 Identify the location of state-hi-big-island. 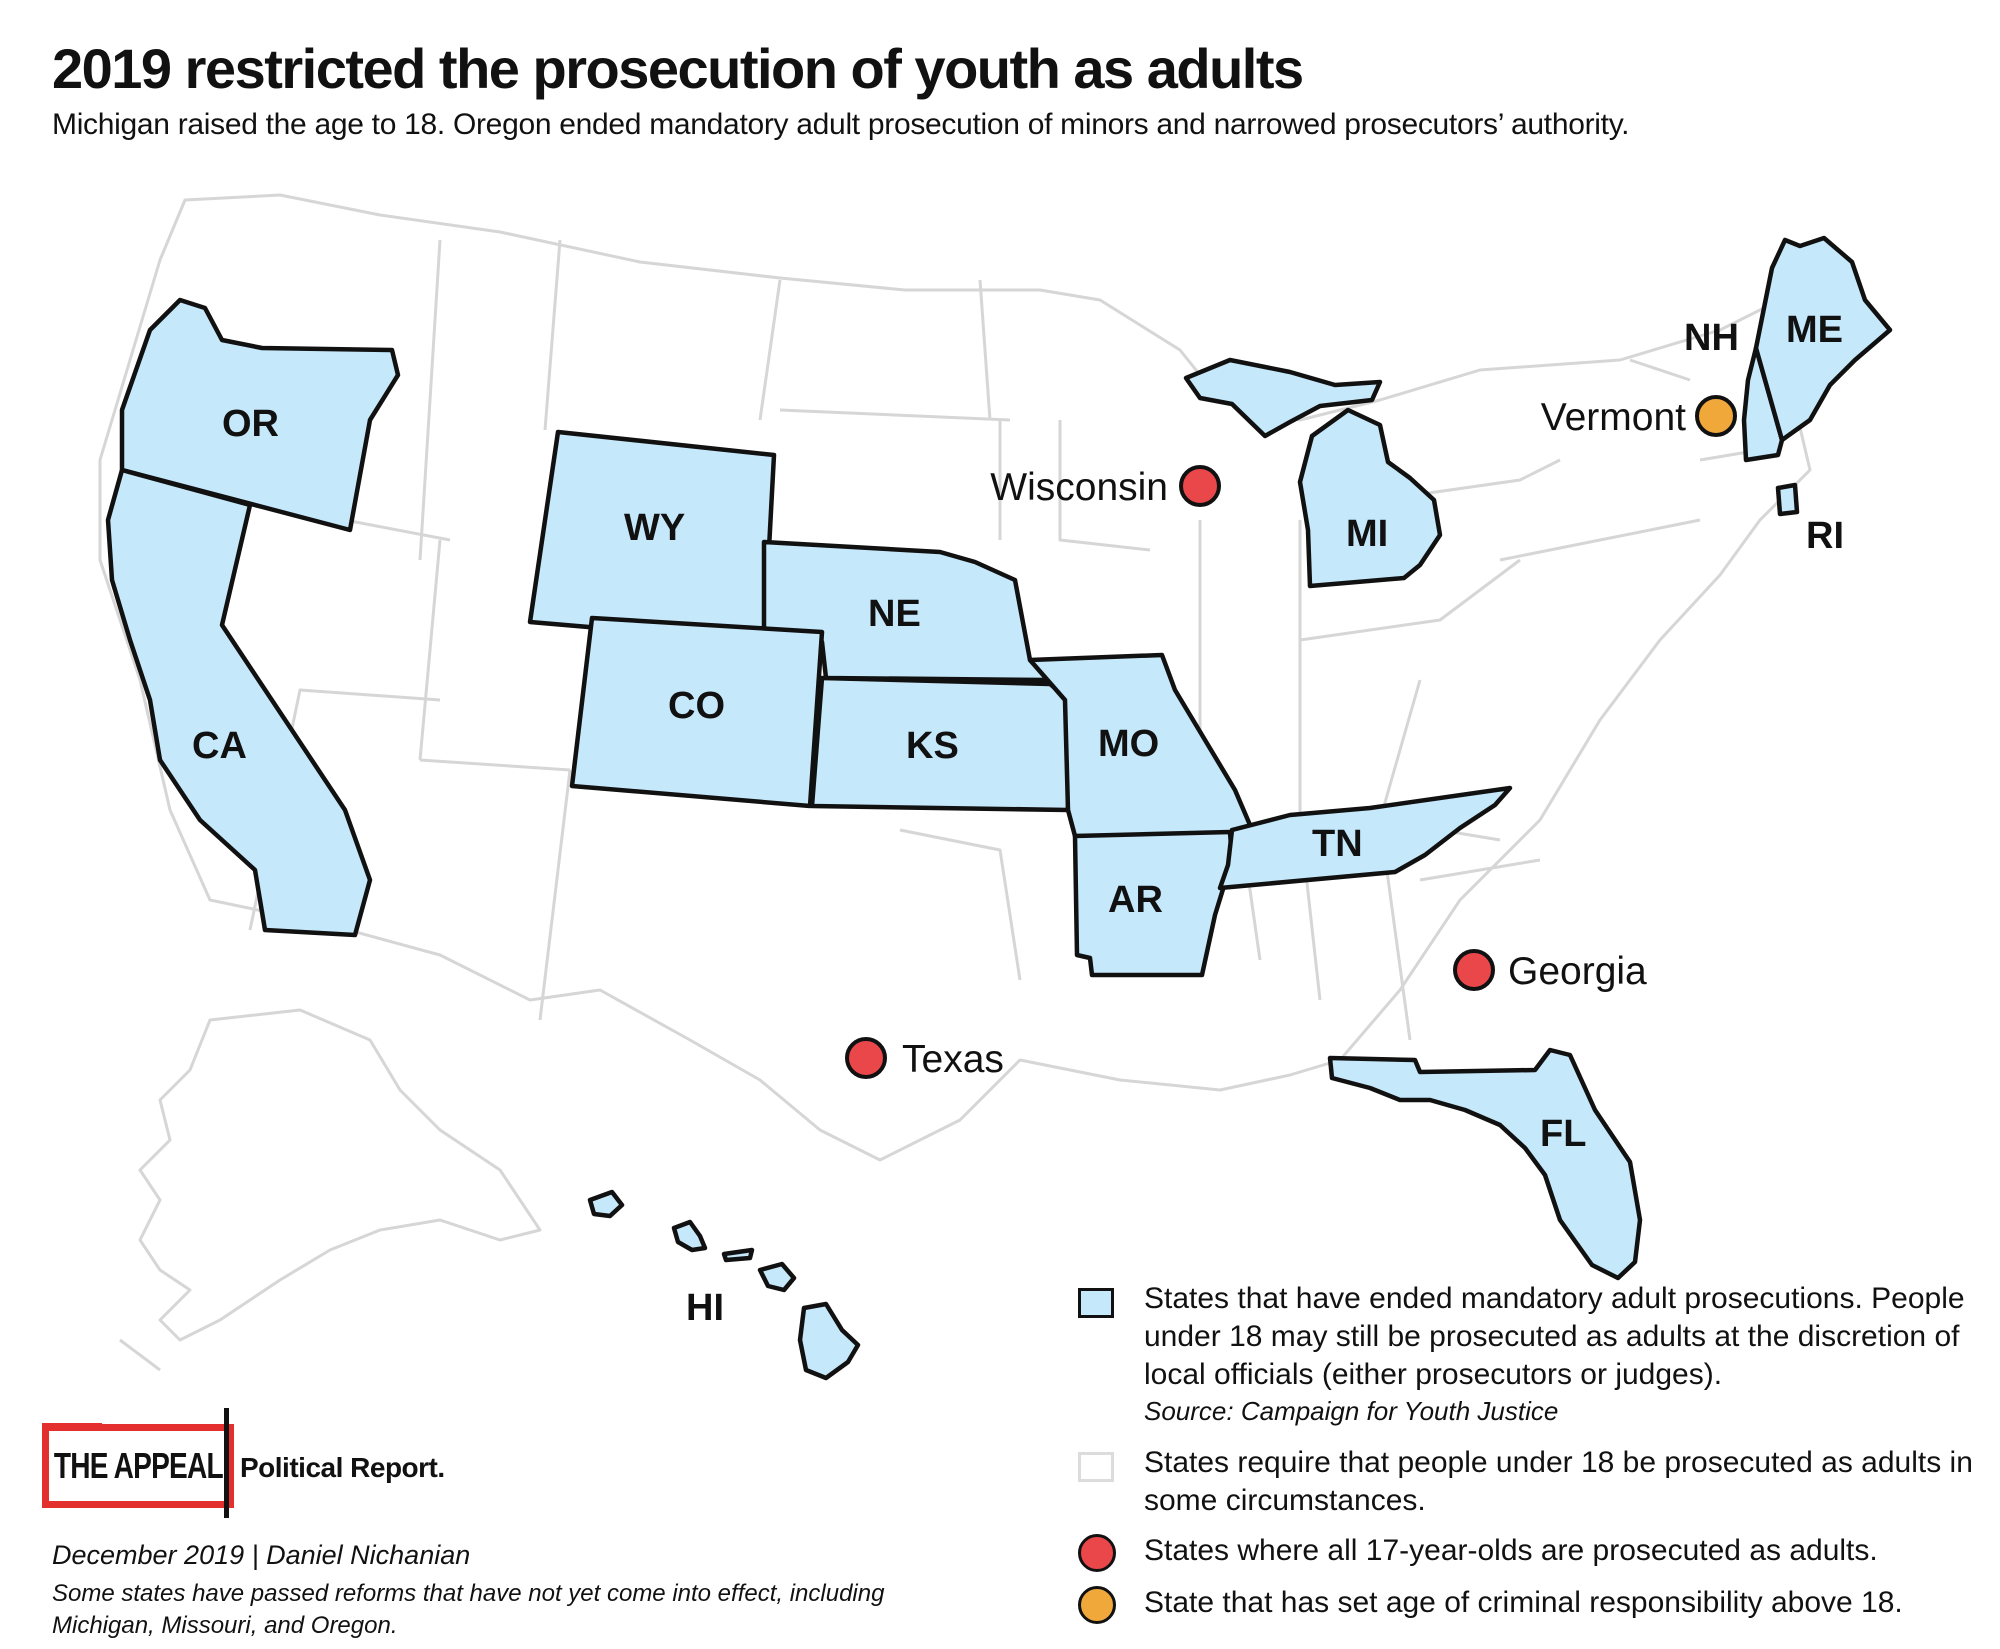
(829, 1341).